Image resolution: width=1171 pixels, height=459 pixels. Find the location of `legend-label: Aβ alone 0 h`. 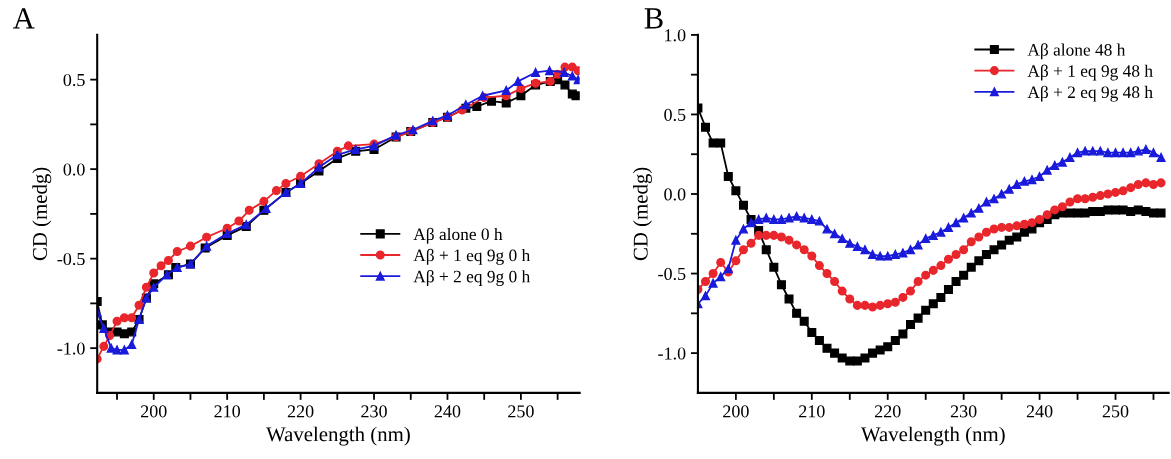

legend-label: Aβ alone 0 h is located at coordinates (458, 235).